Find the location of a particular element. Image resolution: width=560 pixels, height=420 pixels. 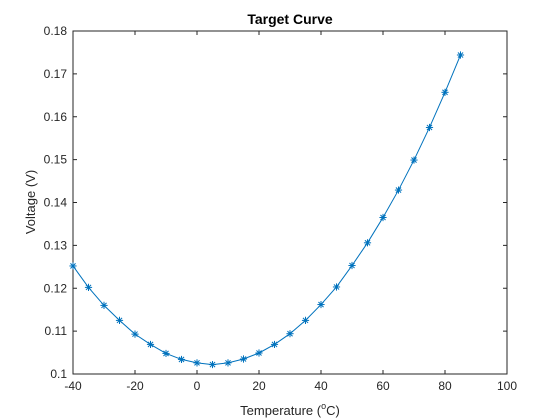

x-tick-label: 80 is located at coordinates (445, 386).